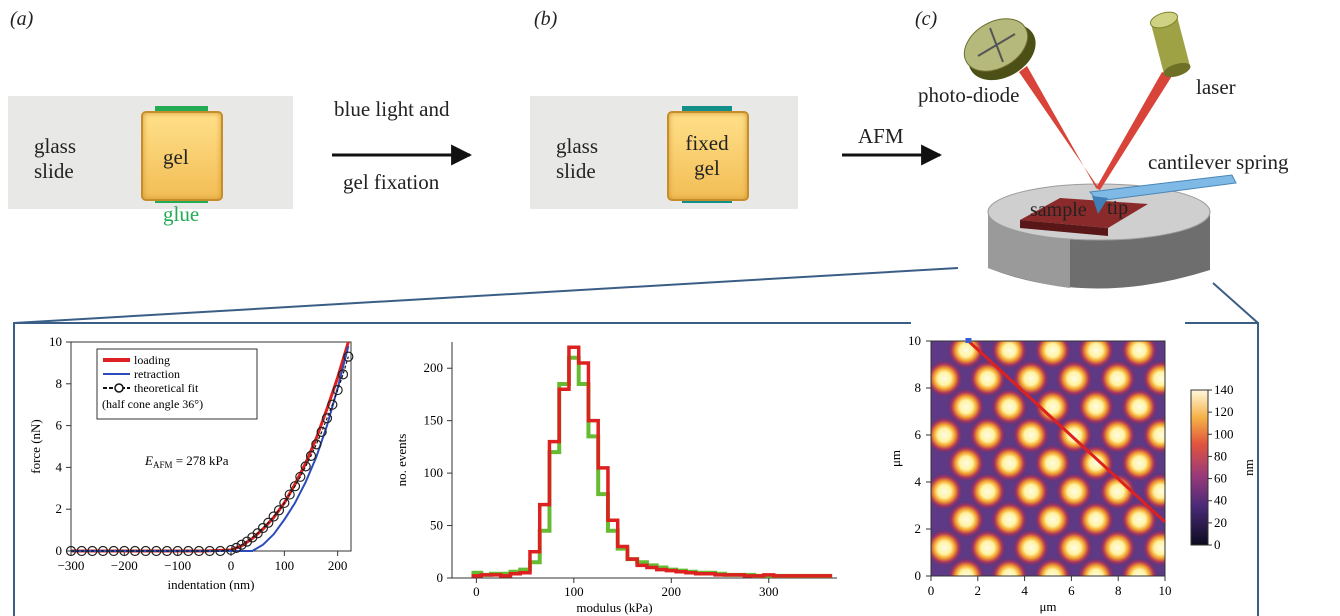  I want to click on afm-tip, so click(1100, 205).